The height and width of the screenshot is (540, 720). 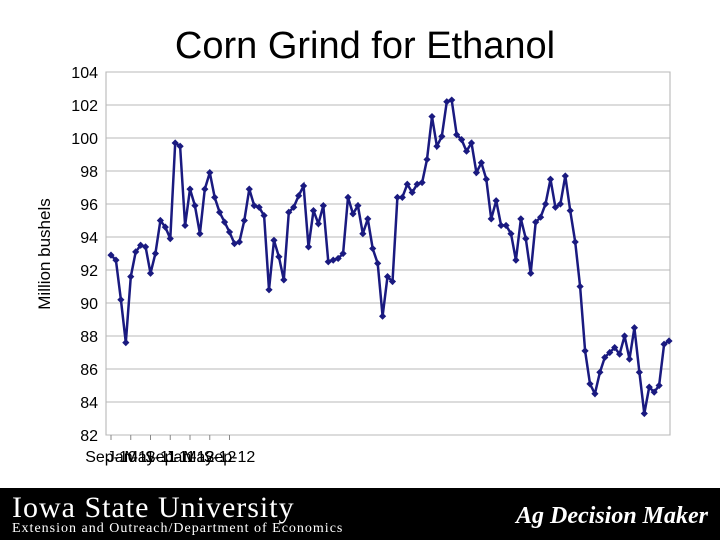 I want to click on ag-decision-maker-logo: Ag Decision Maker, so click(x=612, y=516).